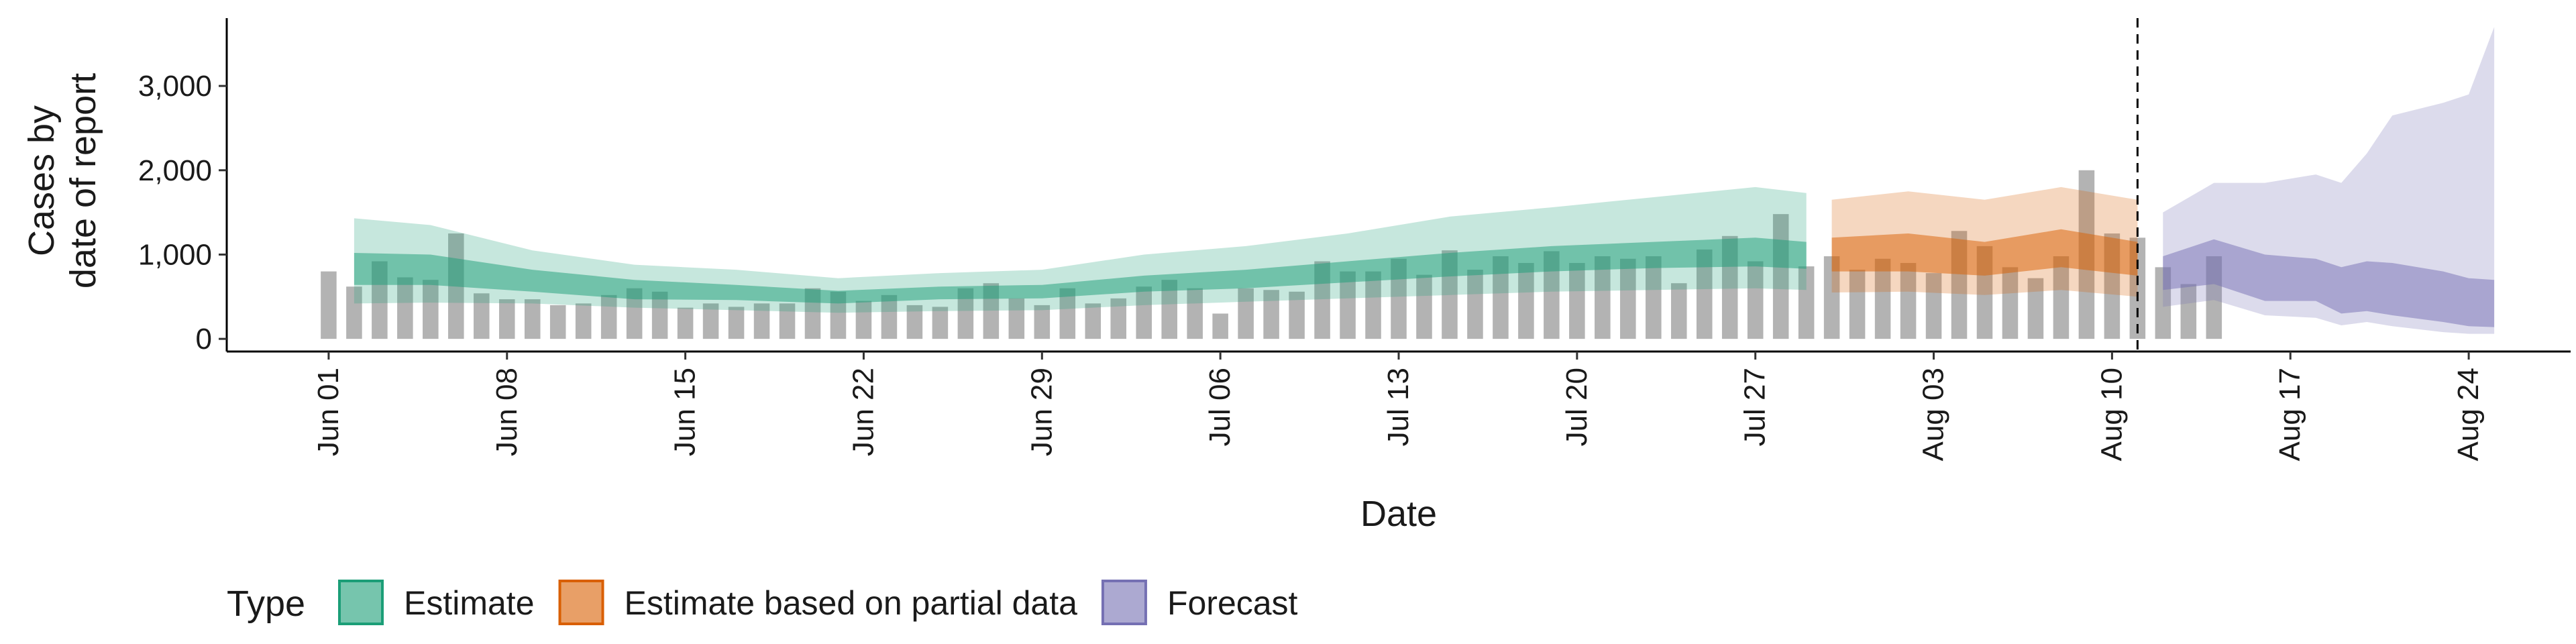  I want to click on y-axis-ticks: 0 1,000 2,000 3,000, so click(182, 213).